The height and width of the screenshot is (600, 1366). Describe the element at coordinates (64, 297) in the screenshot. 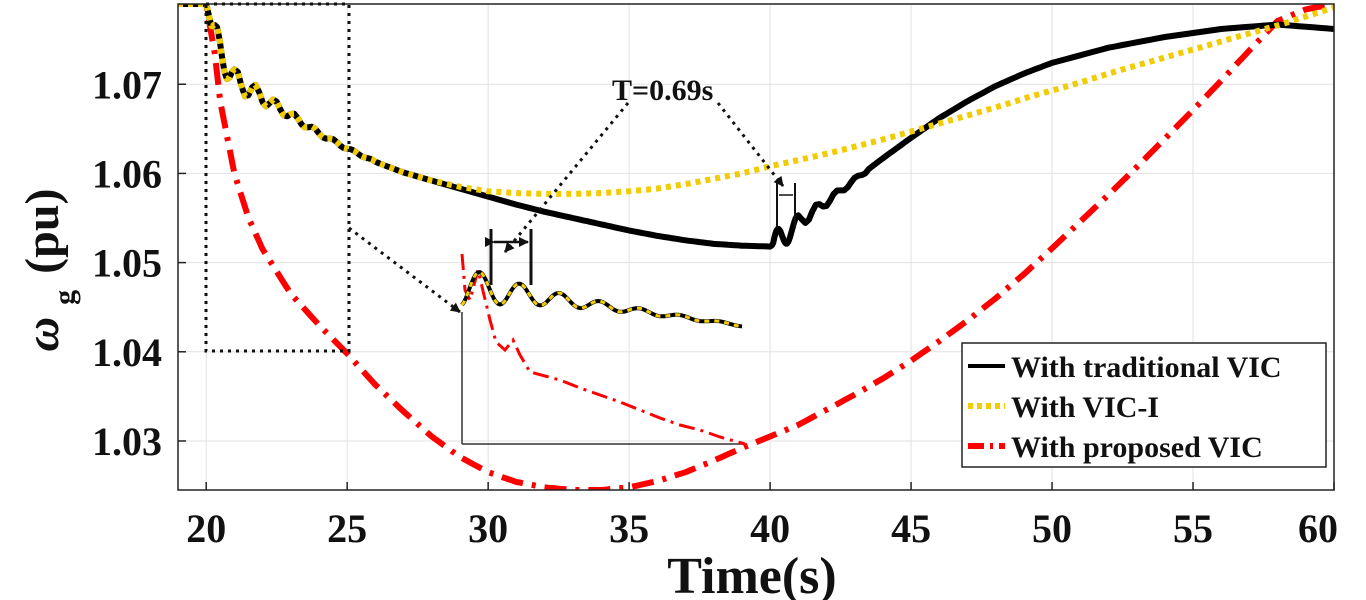

I see `y-axis-subscript: g` at that location.